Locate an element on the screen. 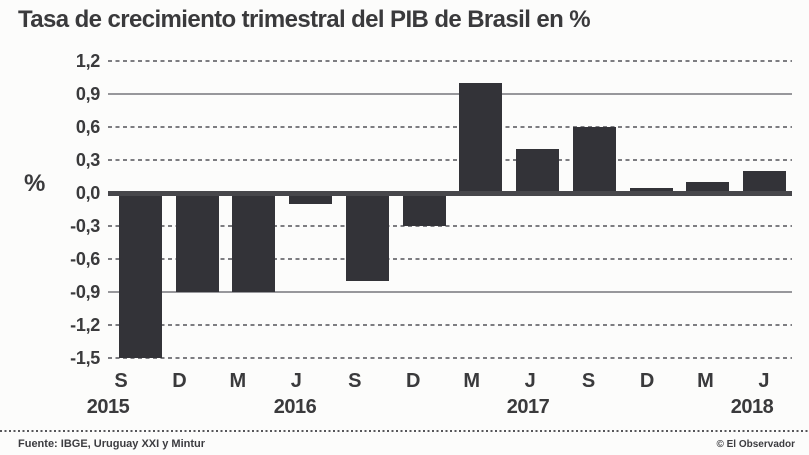  credit-text: © El Observador is located at coordinates (755, 444).